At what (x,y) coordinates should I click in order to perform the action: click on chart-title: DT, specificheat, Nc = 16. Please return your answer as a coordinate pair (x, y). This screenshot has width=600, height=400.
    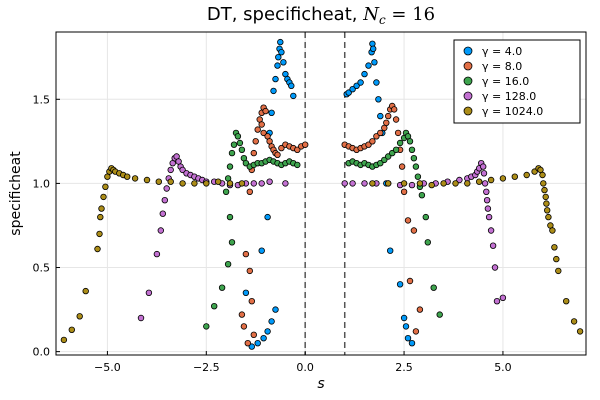
    Looking at the image, I should click on (321, 15).